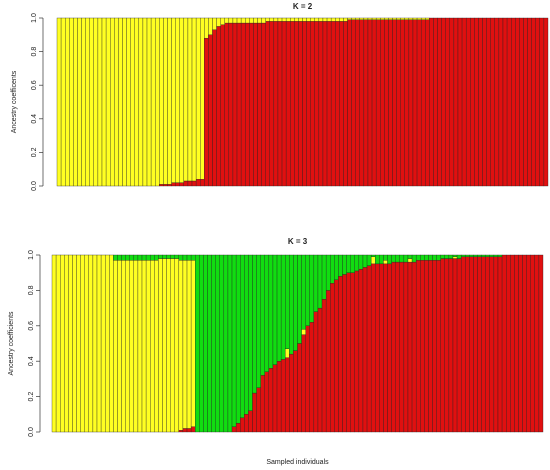 The image size is (550, 470). What do you see at coordinates (31, 397) in the screenshot?
I see `y-tick-label: 0.2` at bounding box center [31, 397].